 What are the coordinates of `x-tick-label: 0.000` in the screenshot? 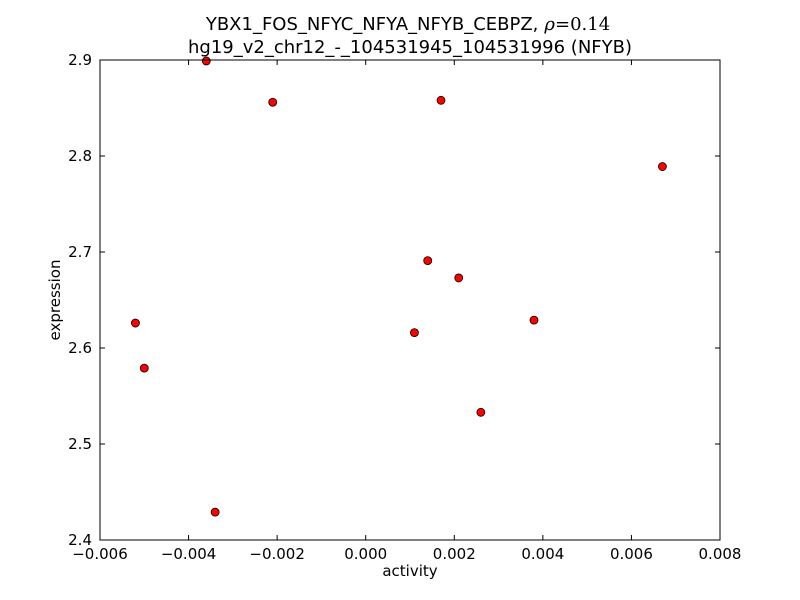 It's located at (365, 554).